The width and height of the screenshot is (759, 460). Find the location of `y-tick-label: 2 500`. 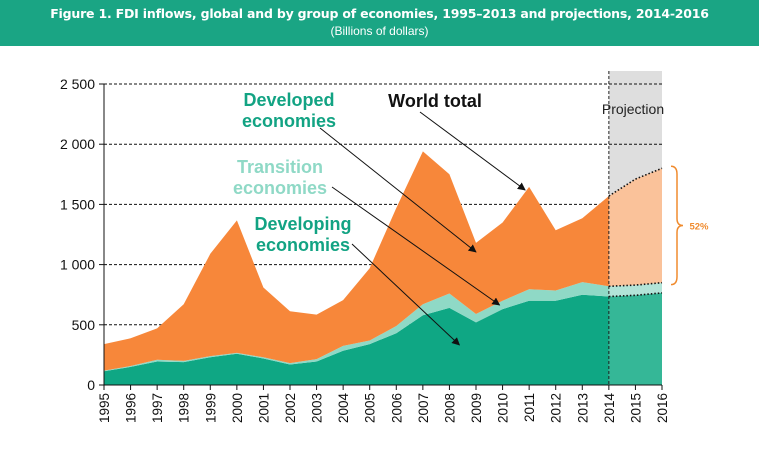

y-tick-label: 2 500 is located at coordinates (77, 84).